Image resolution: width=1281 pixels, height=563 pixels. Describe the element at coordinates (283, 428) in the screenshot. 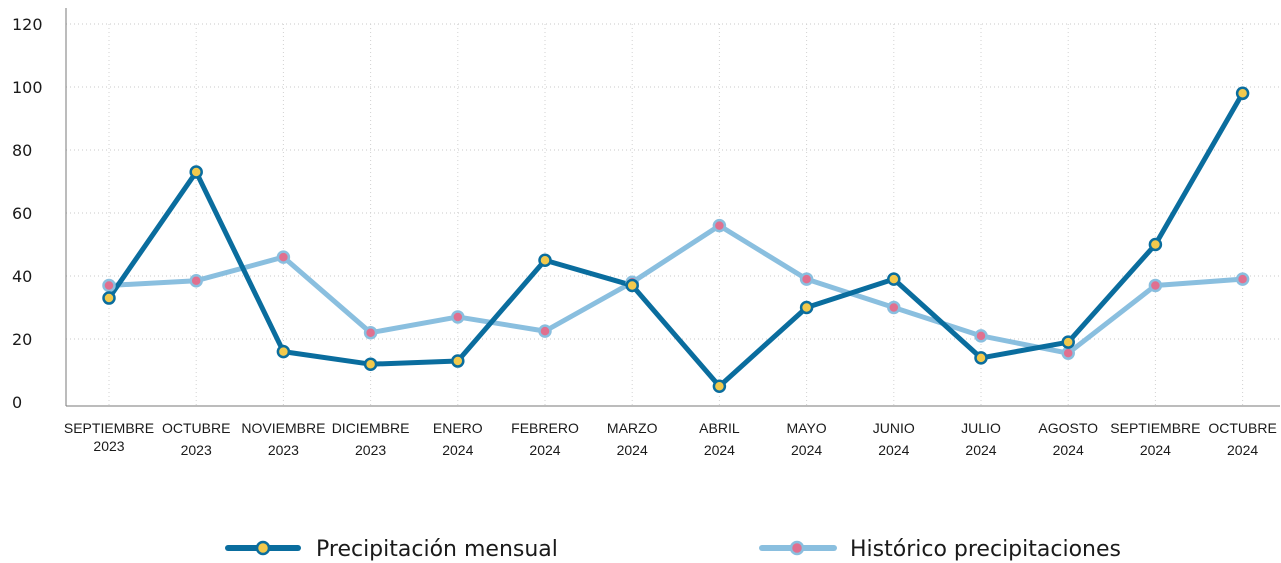

I see `x-tick-label: NOVIEMBRE` at that location.